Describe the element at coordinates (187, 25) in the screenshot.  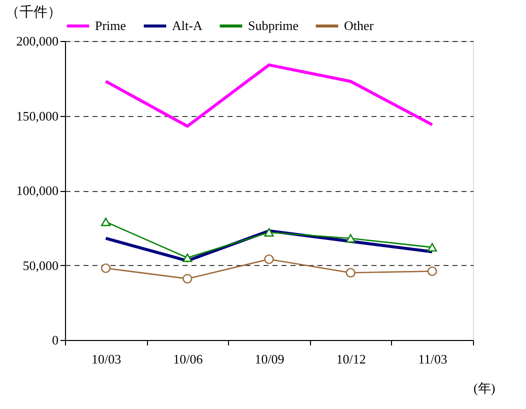
I see `legend-label: Alt-A` at that location.